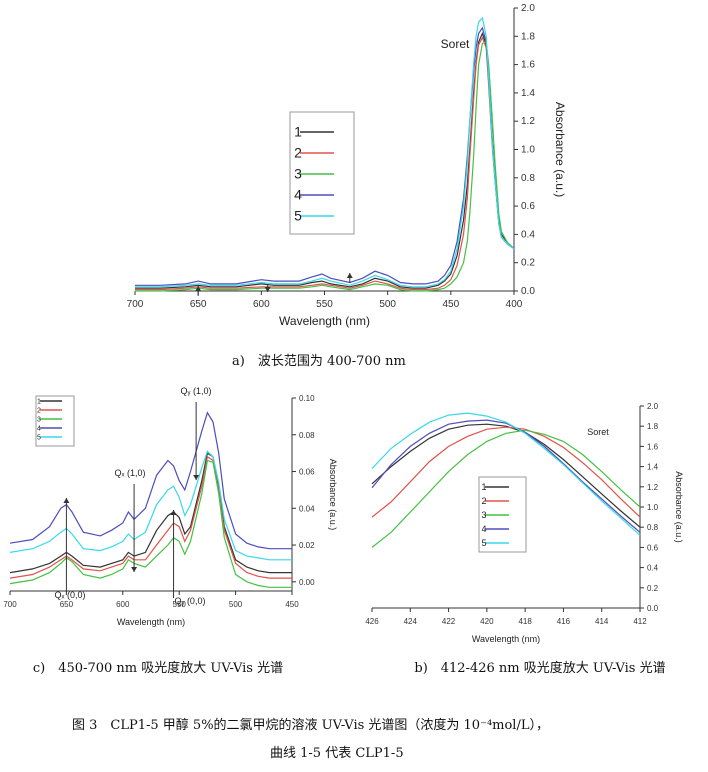 This screenshot has height=772, width=708. I want to click on y-tick-label: 0.10, so click(307, 398).